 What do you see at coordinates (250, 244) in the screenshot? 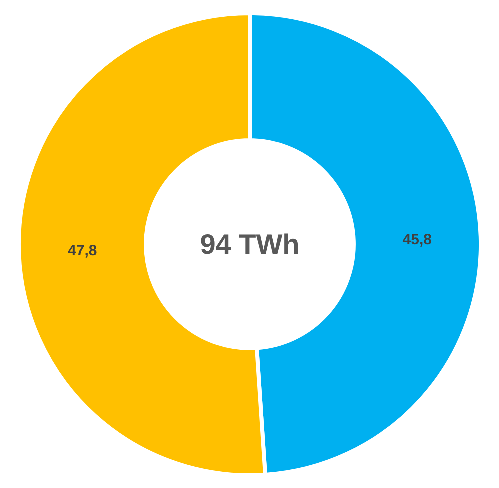
I see `text: 94 TWh` at bounding box center [250, 244].